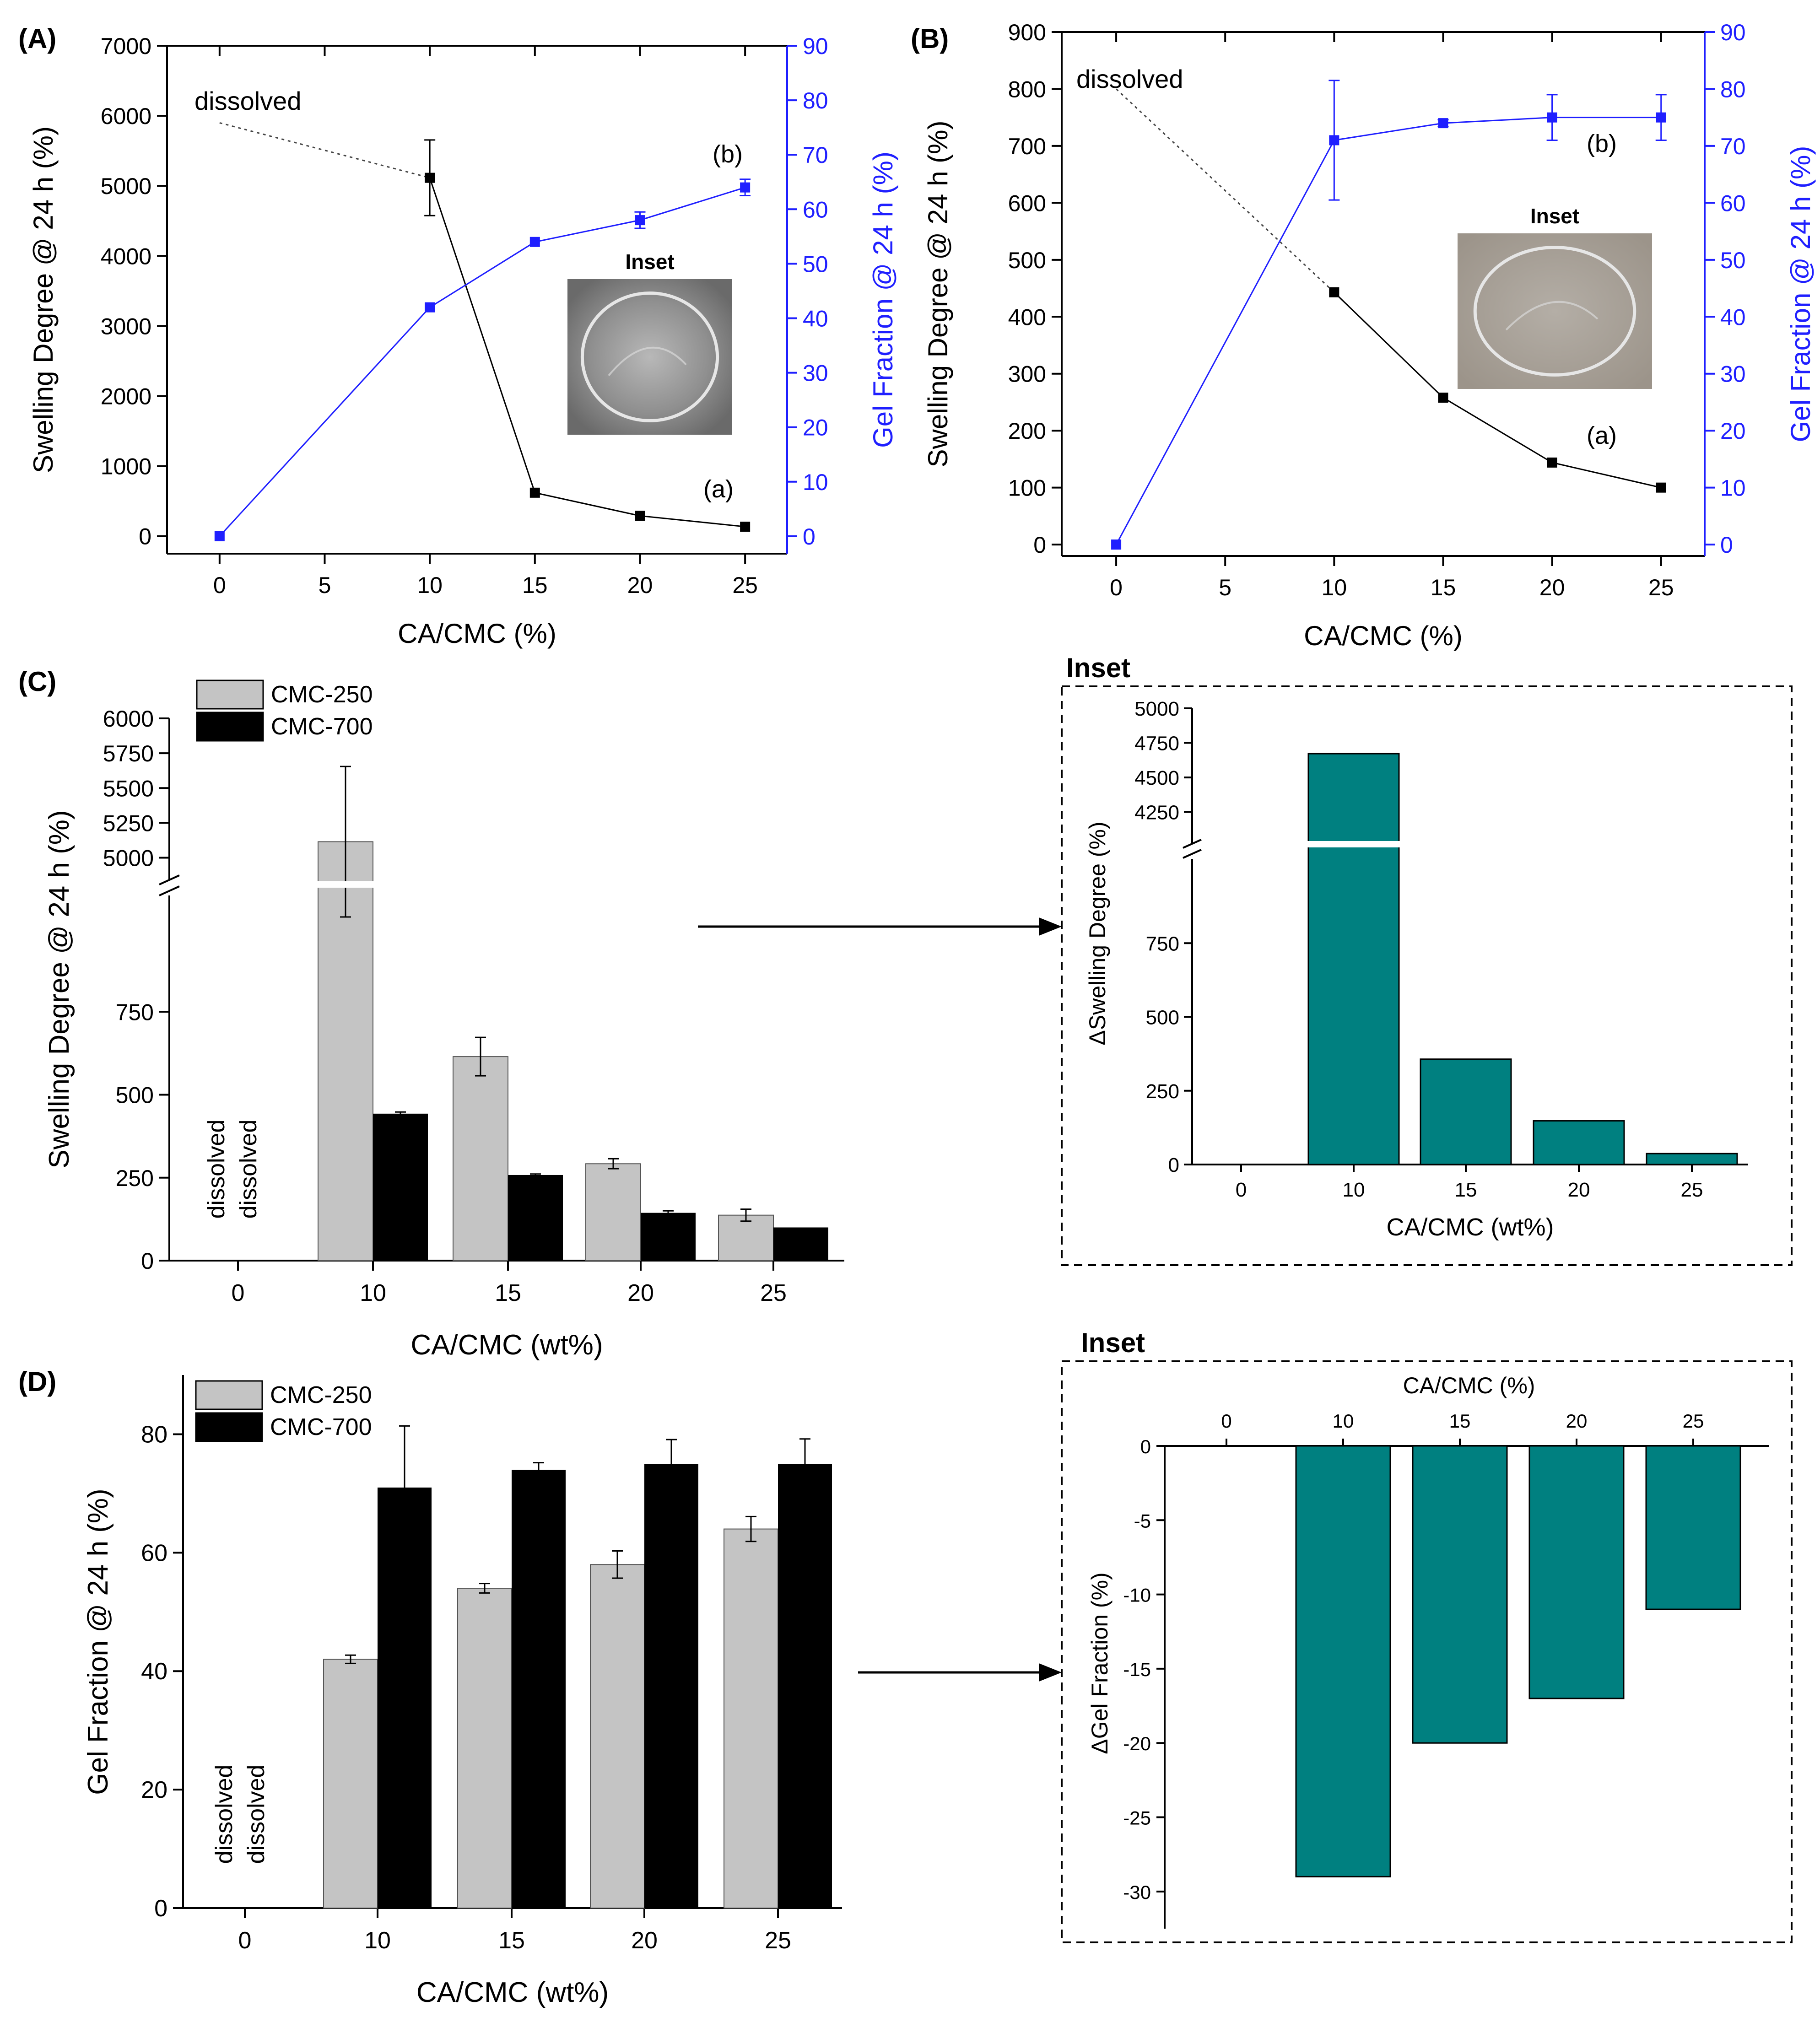  Describe the element at coordinates (1733, 203) in the screenshot. I see `panel-b-y-tick-label-right: 60` at that location.